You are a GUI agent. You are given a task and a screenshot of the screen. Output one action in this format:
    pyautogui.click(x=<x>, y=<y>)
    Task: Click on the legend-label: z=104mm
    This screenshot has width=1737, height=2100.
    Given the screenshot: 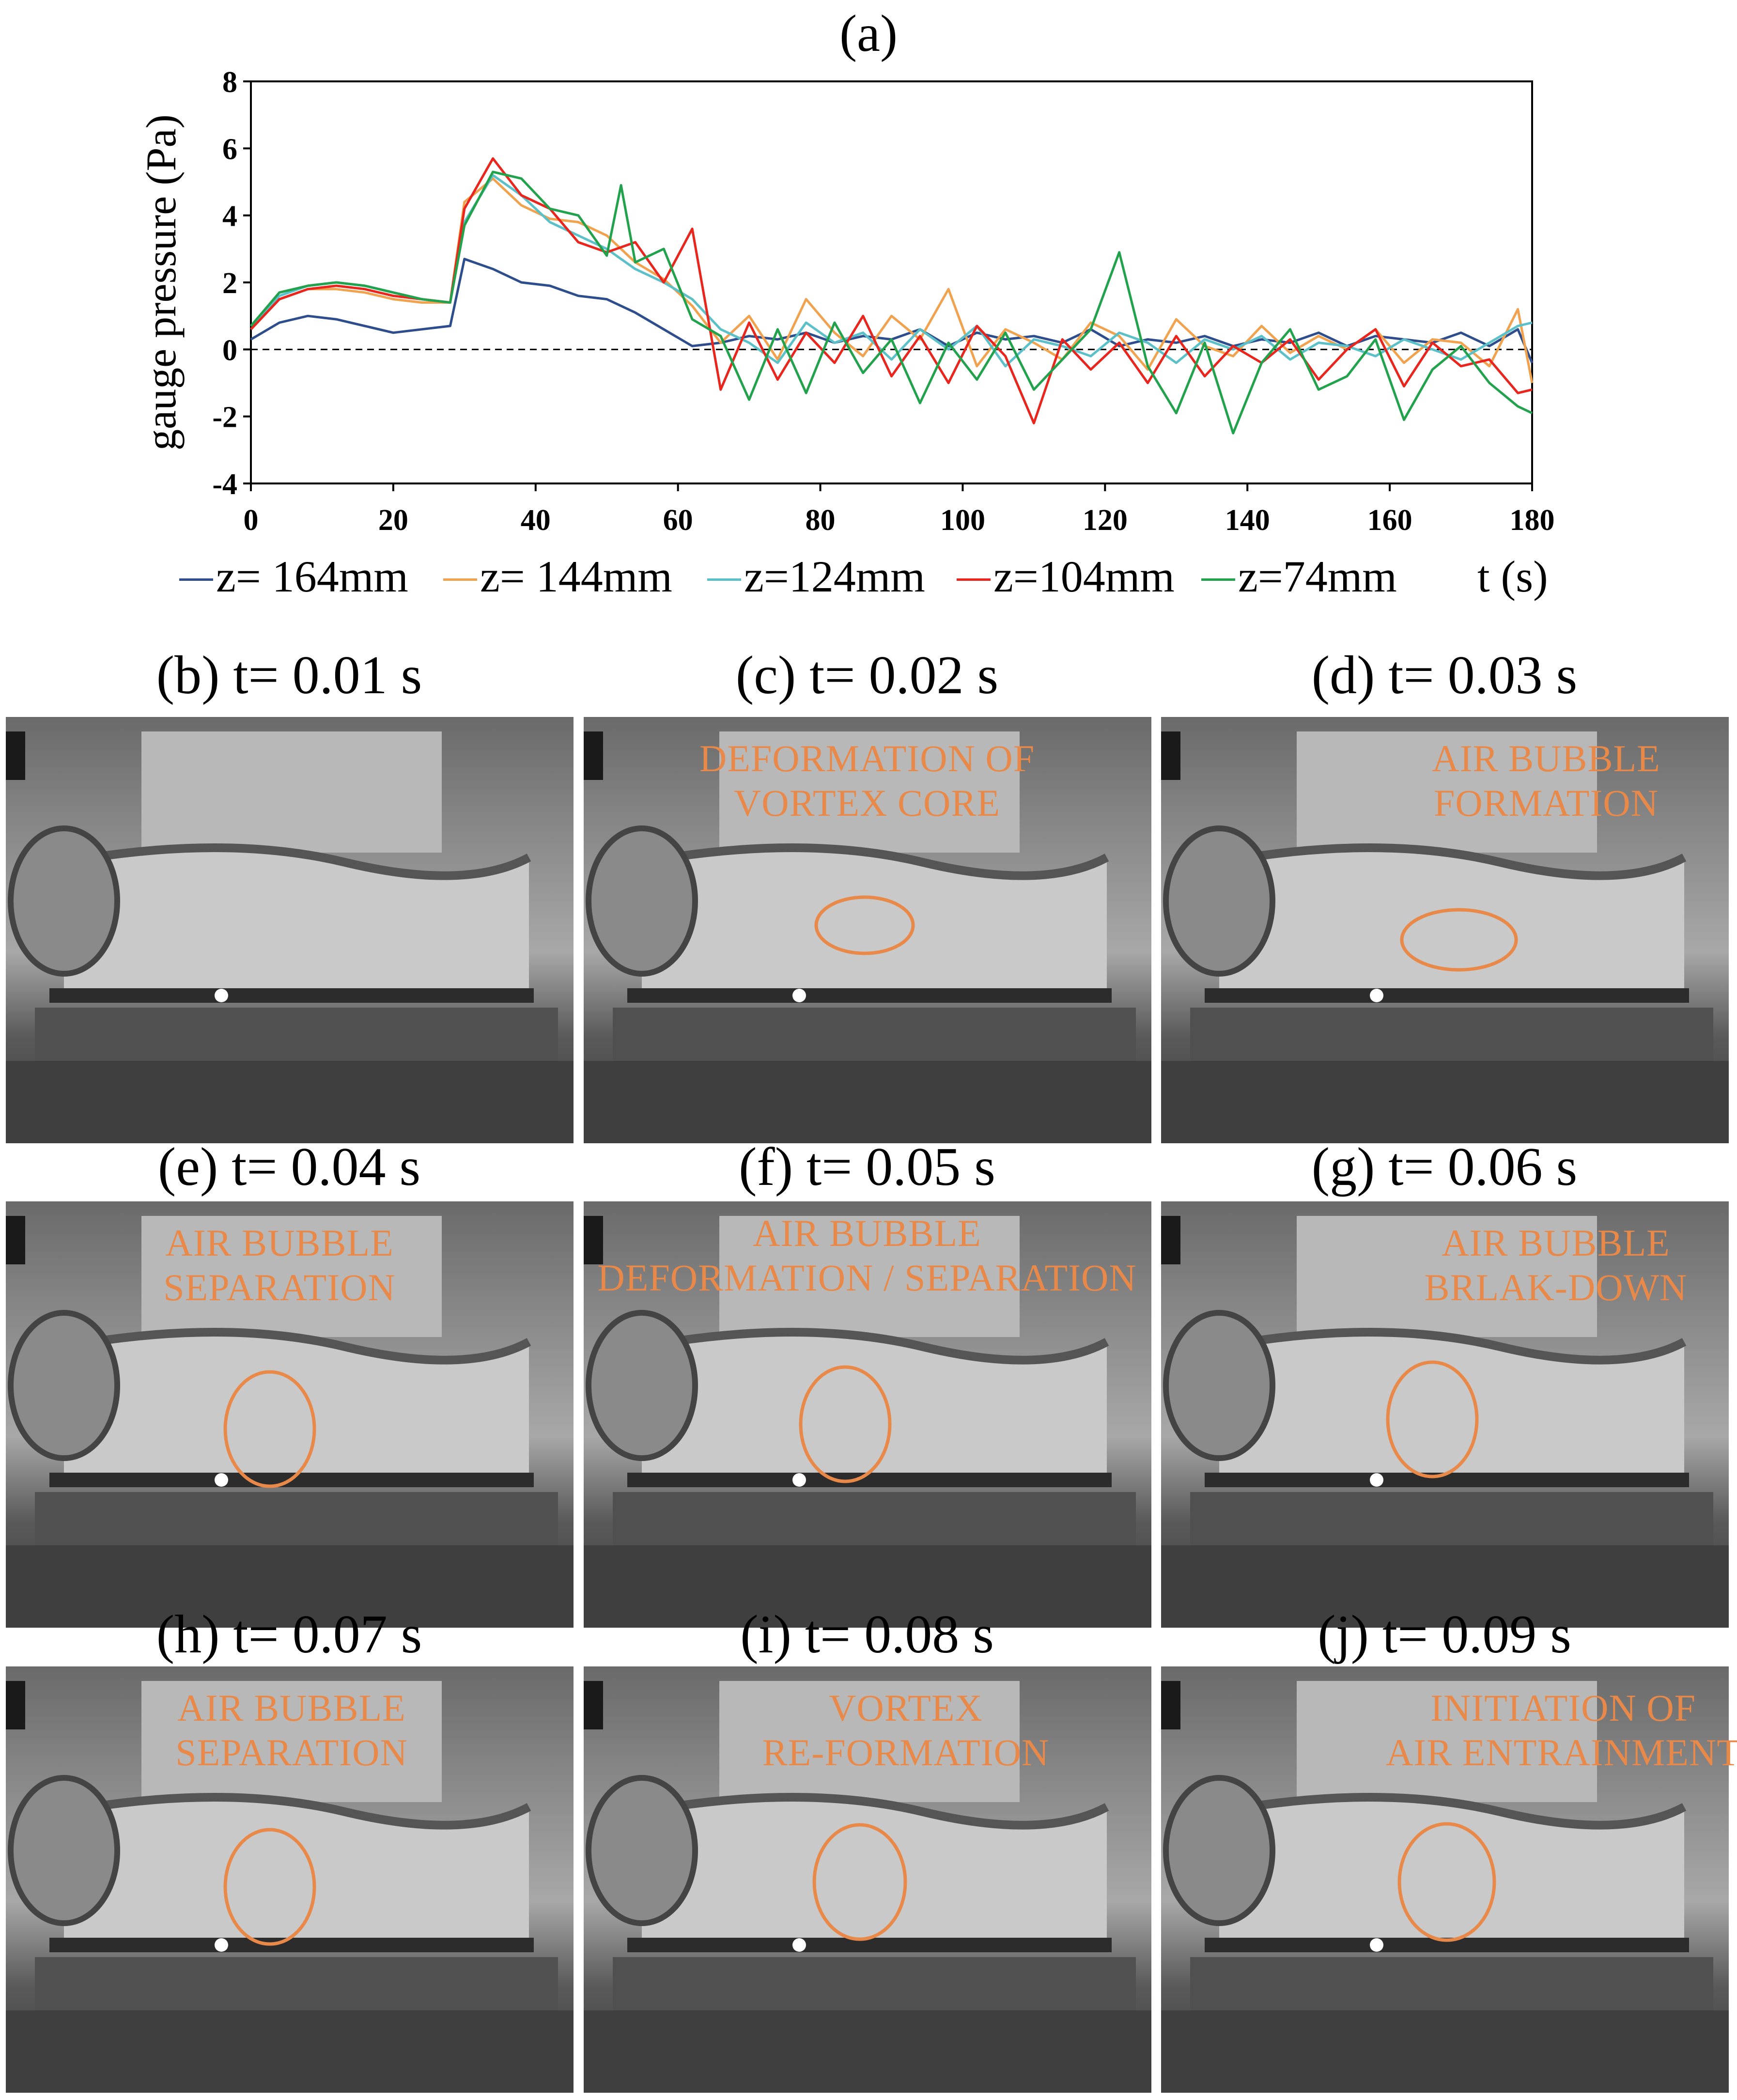 What is the action you would take?
    pyautogui.click(x=1084, y=576)
    